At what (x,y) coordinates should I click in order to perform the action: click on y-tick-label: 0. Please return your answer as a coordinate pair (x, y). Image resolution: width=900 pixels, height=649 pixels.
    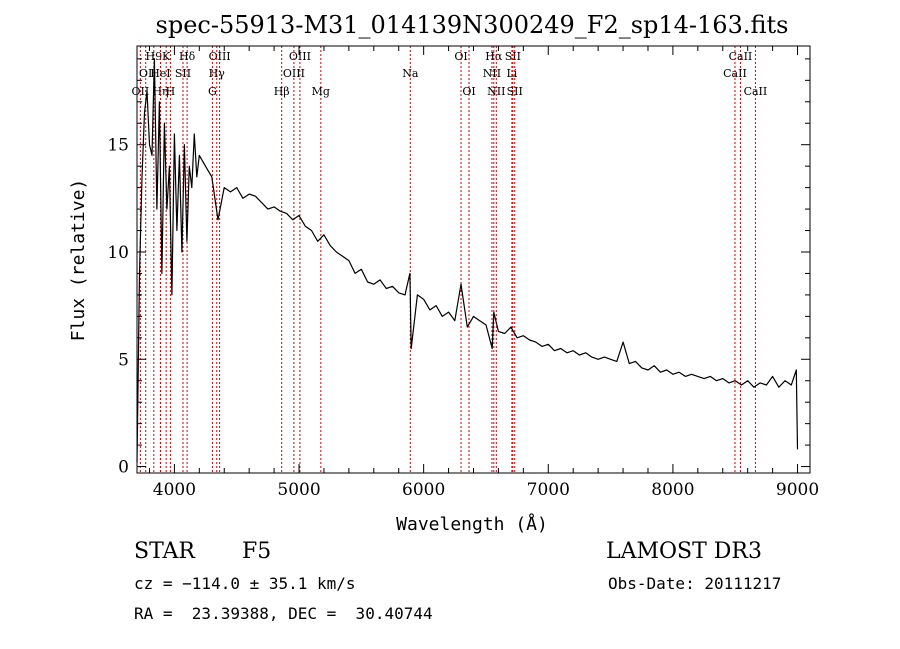
    Looking at the image, I should click on (123, 468).